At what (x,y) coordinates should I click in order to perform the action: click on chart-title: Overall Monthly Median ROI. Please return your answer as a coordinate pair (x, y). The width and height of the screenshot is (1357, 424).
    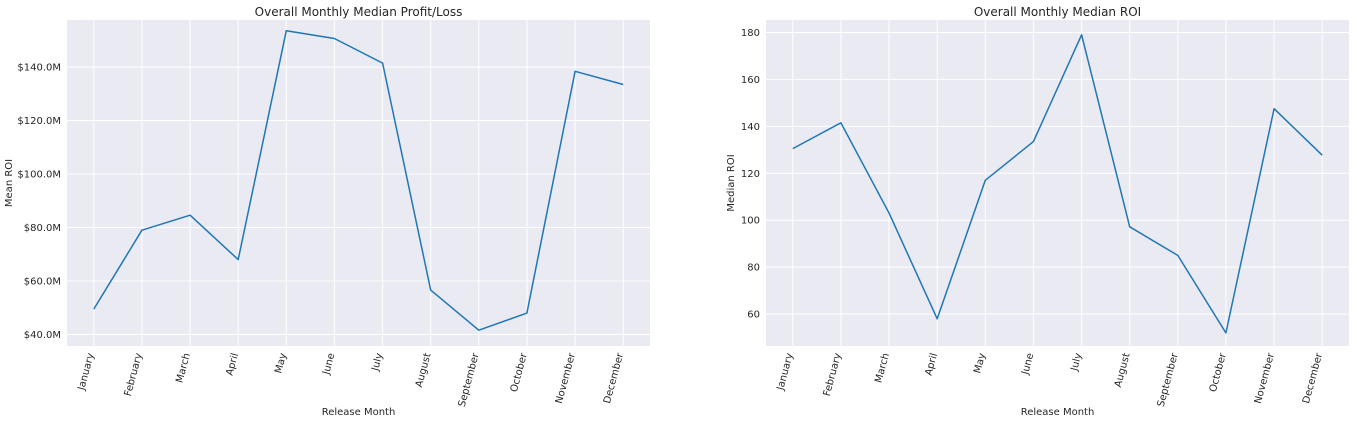
    Looking at the image, I should click on (1057, 12).